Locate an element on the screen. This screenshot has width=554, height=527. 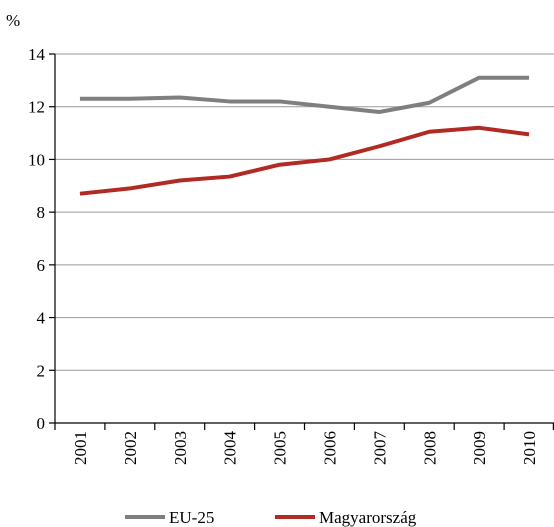
y-tick-label: 8 is located at coordinates (41, 212).